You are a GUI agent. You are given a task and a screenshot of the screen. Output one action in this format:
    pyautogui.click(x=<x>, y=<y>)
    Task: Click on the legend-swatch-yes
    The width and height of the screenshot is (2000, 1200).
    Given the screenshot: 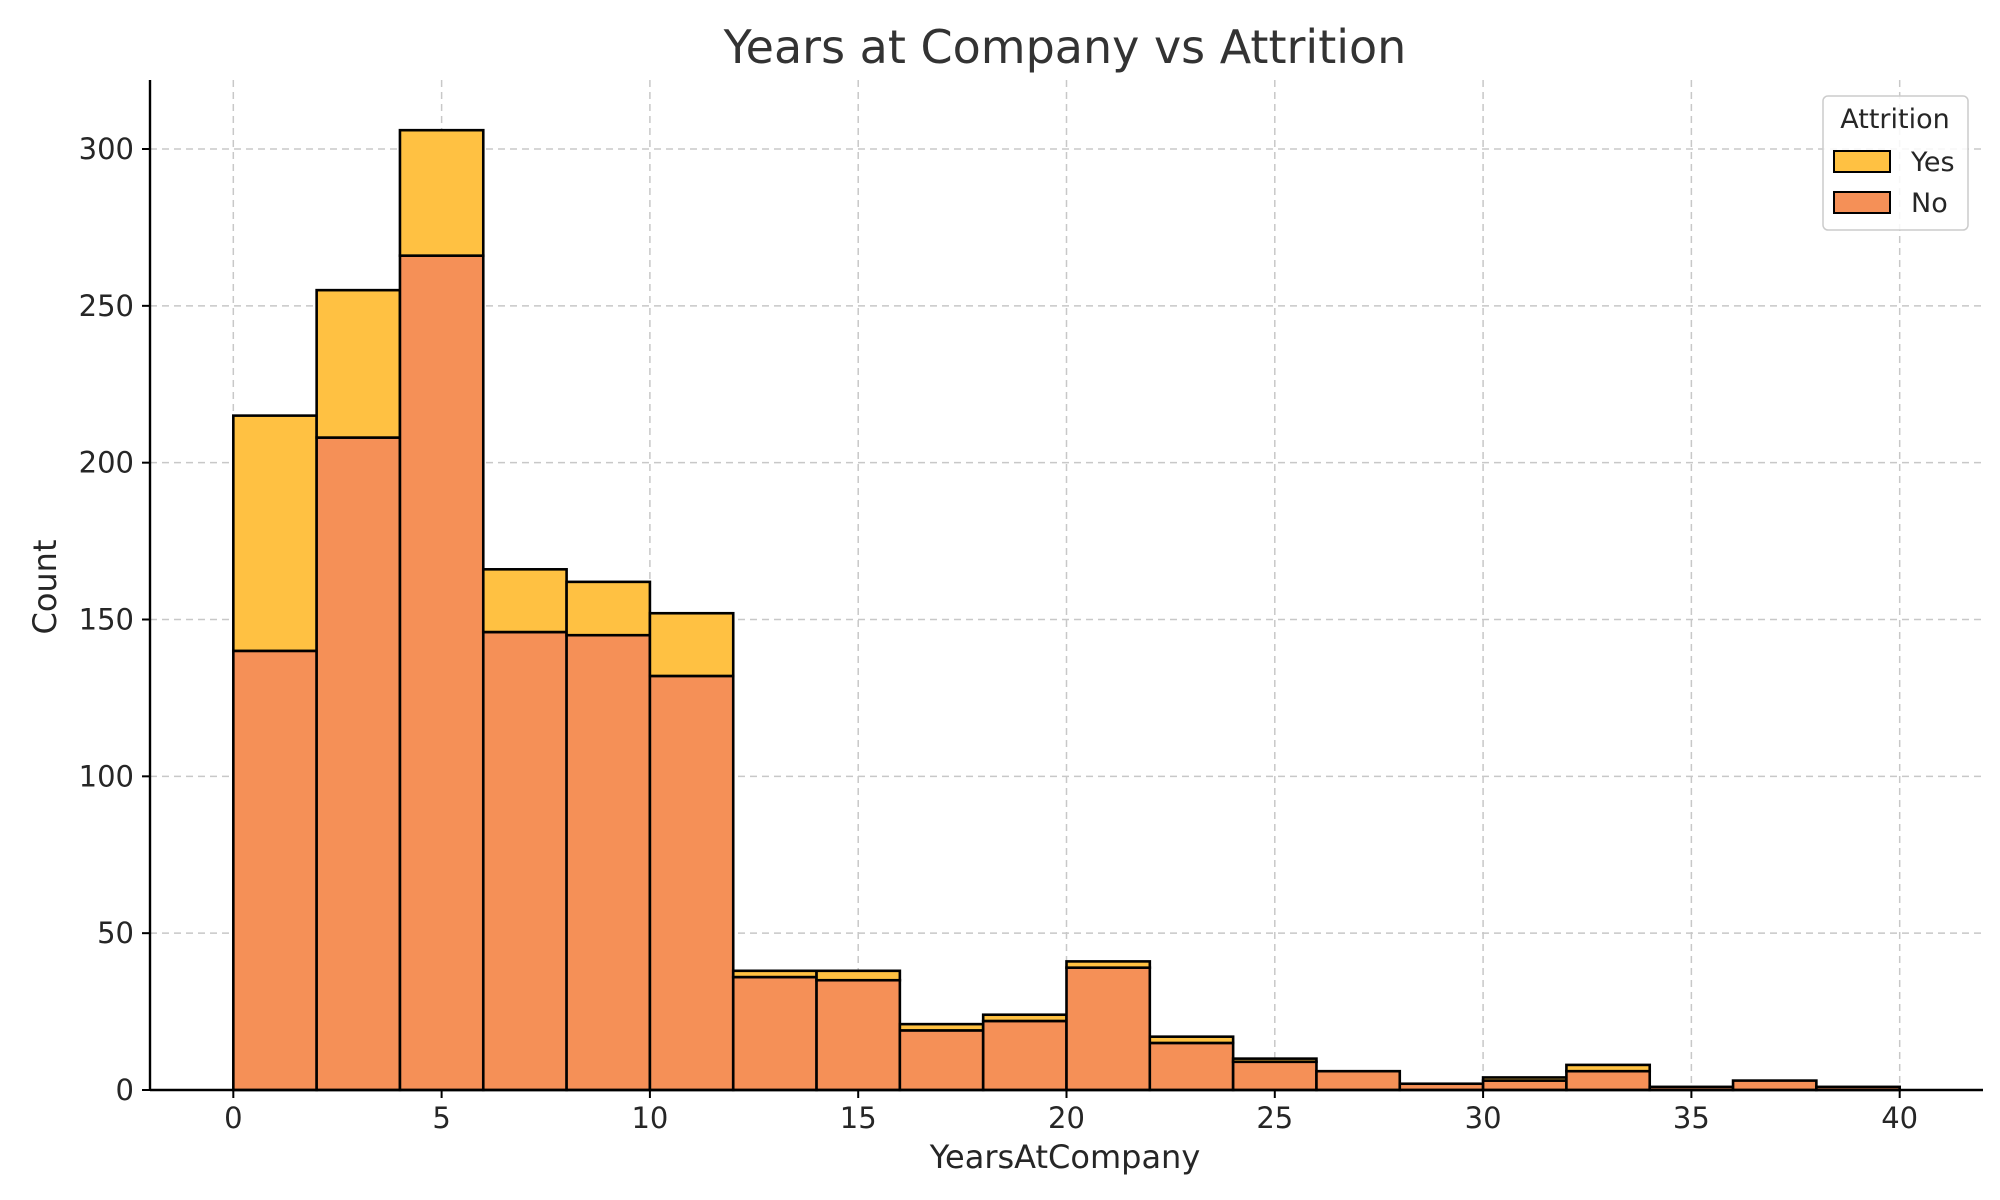 What is the action you would take?
    pyautogui.click(x=1862, y=161)
    